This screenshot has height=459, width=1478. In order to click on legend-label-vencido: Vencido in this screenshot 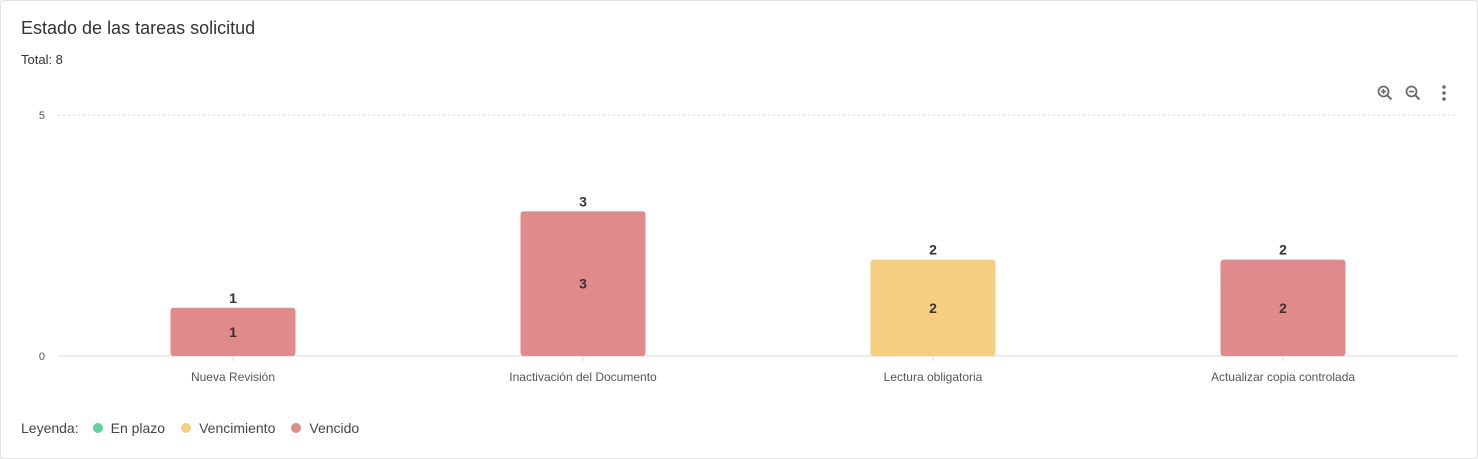, I will do `click(334, 428)`.